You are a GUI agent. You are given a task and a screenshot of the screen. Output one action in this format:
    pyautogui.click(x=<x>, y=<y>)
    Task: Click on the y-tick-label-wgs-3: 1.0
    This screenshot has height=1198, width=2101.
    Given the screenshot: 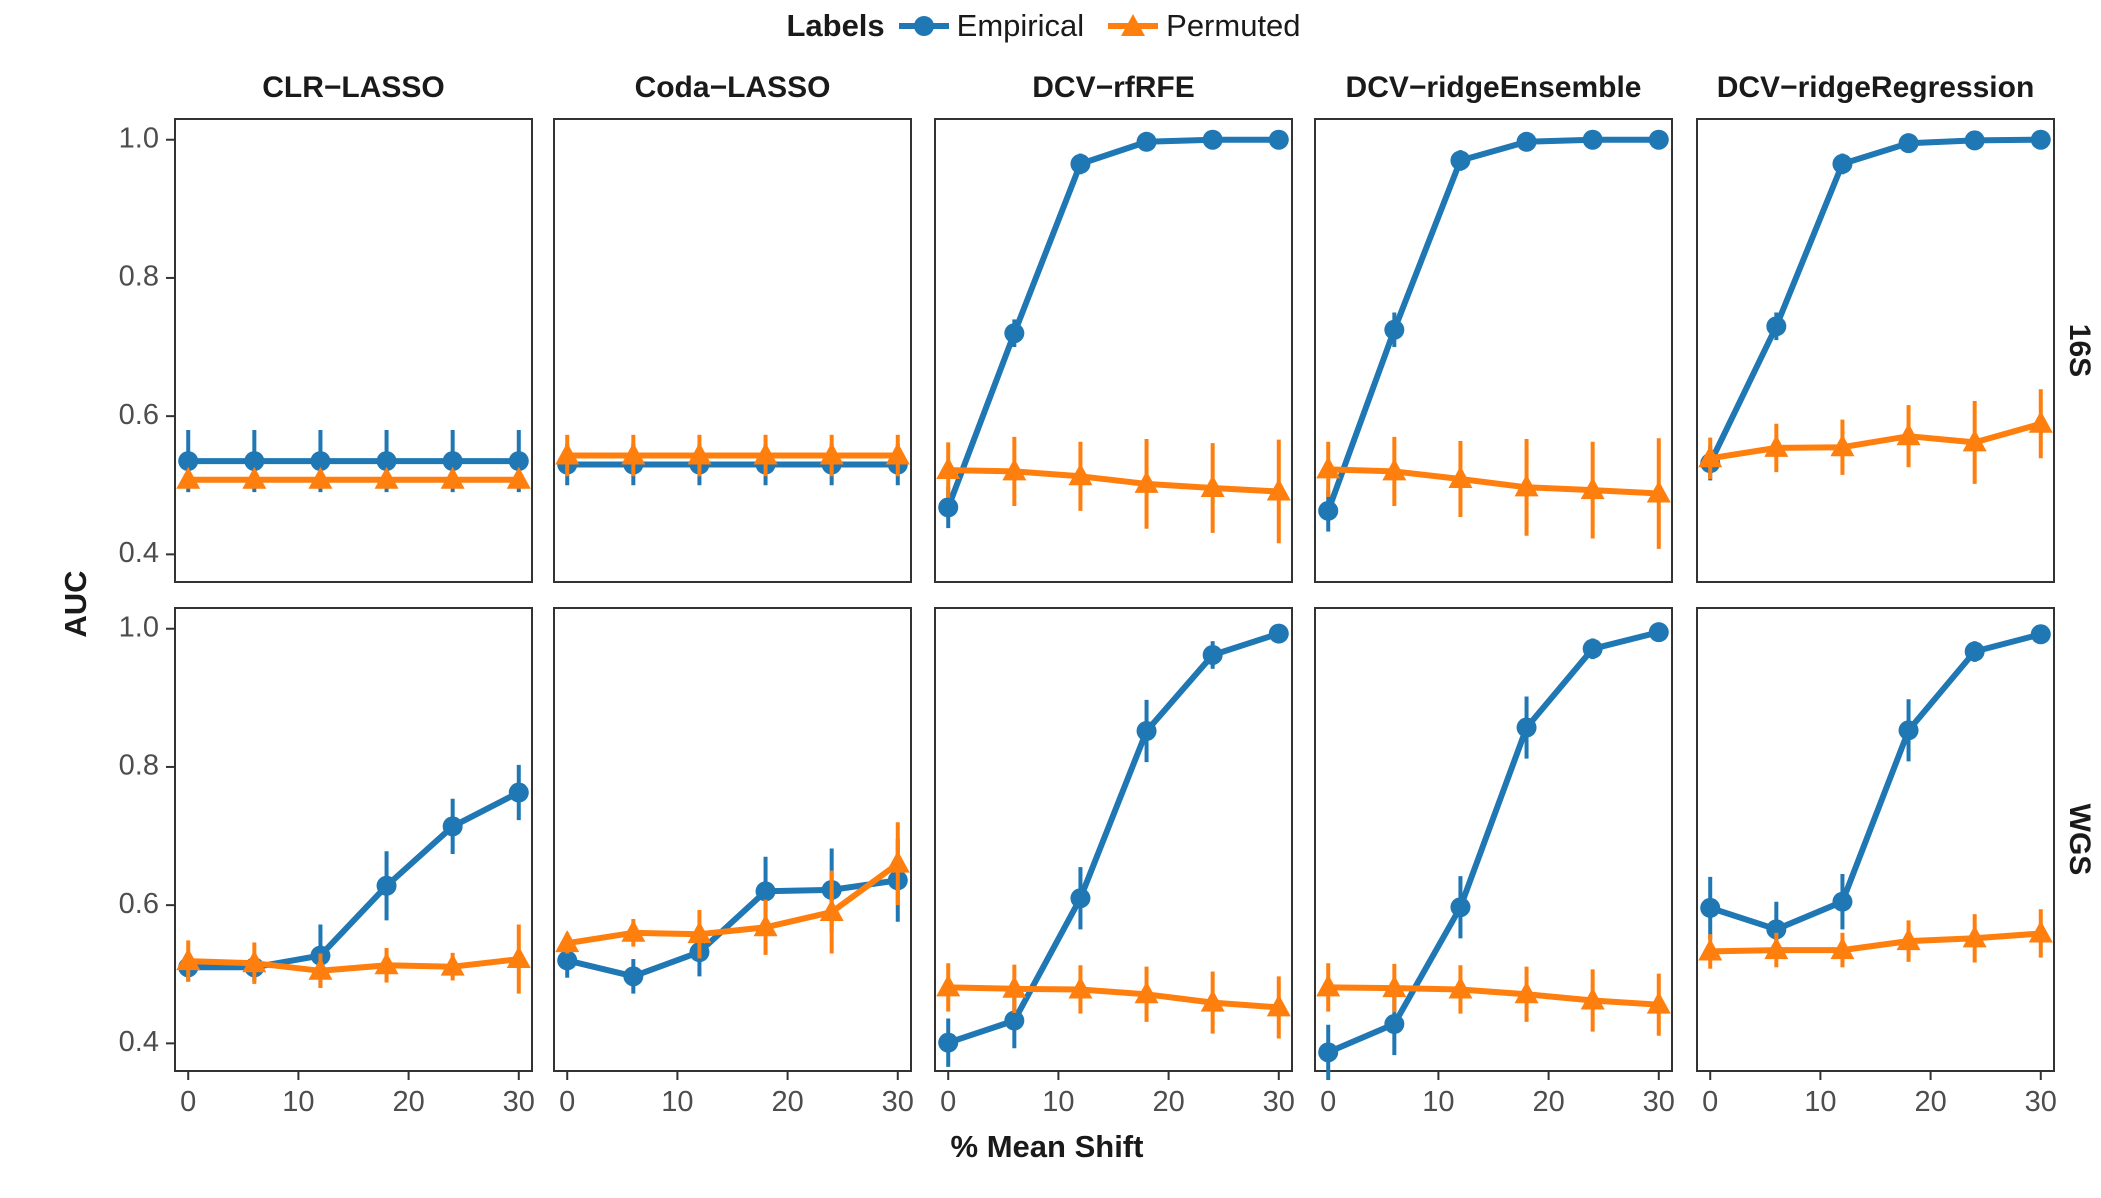 What is the action you would take?
    pyautogui.click(x=139, y=627)
    